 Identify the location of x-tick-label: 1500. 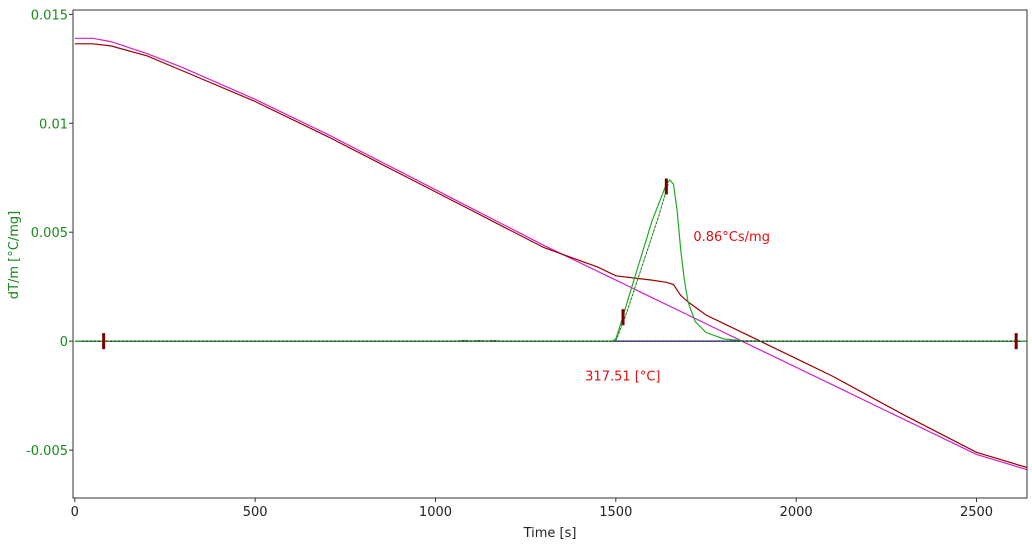
(615, 512).